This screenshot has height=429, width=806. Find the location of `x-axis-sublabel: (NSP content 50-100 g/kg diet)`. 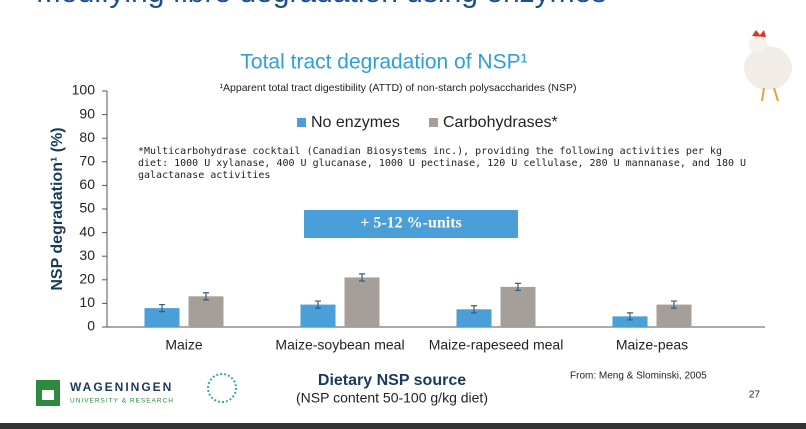

x-axis-sublabel: (NSP content 50-100 g/kg diet) is located at coordinates (392, 398).